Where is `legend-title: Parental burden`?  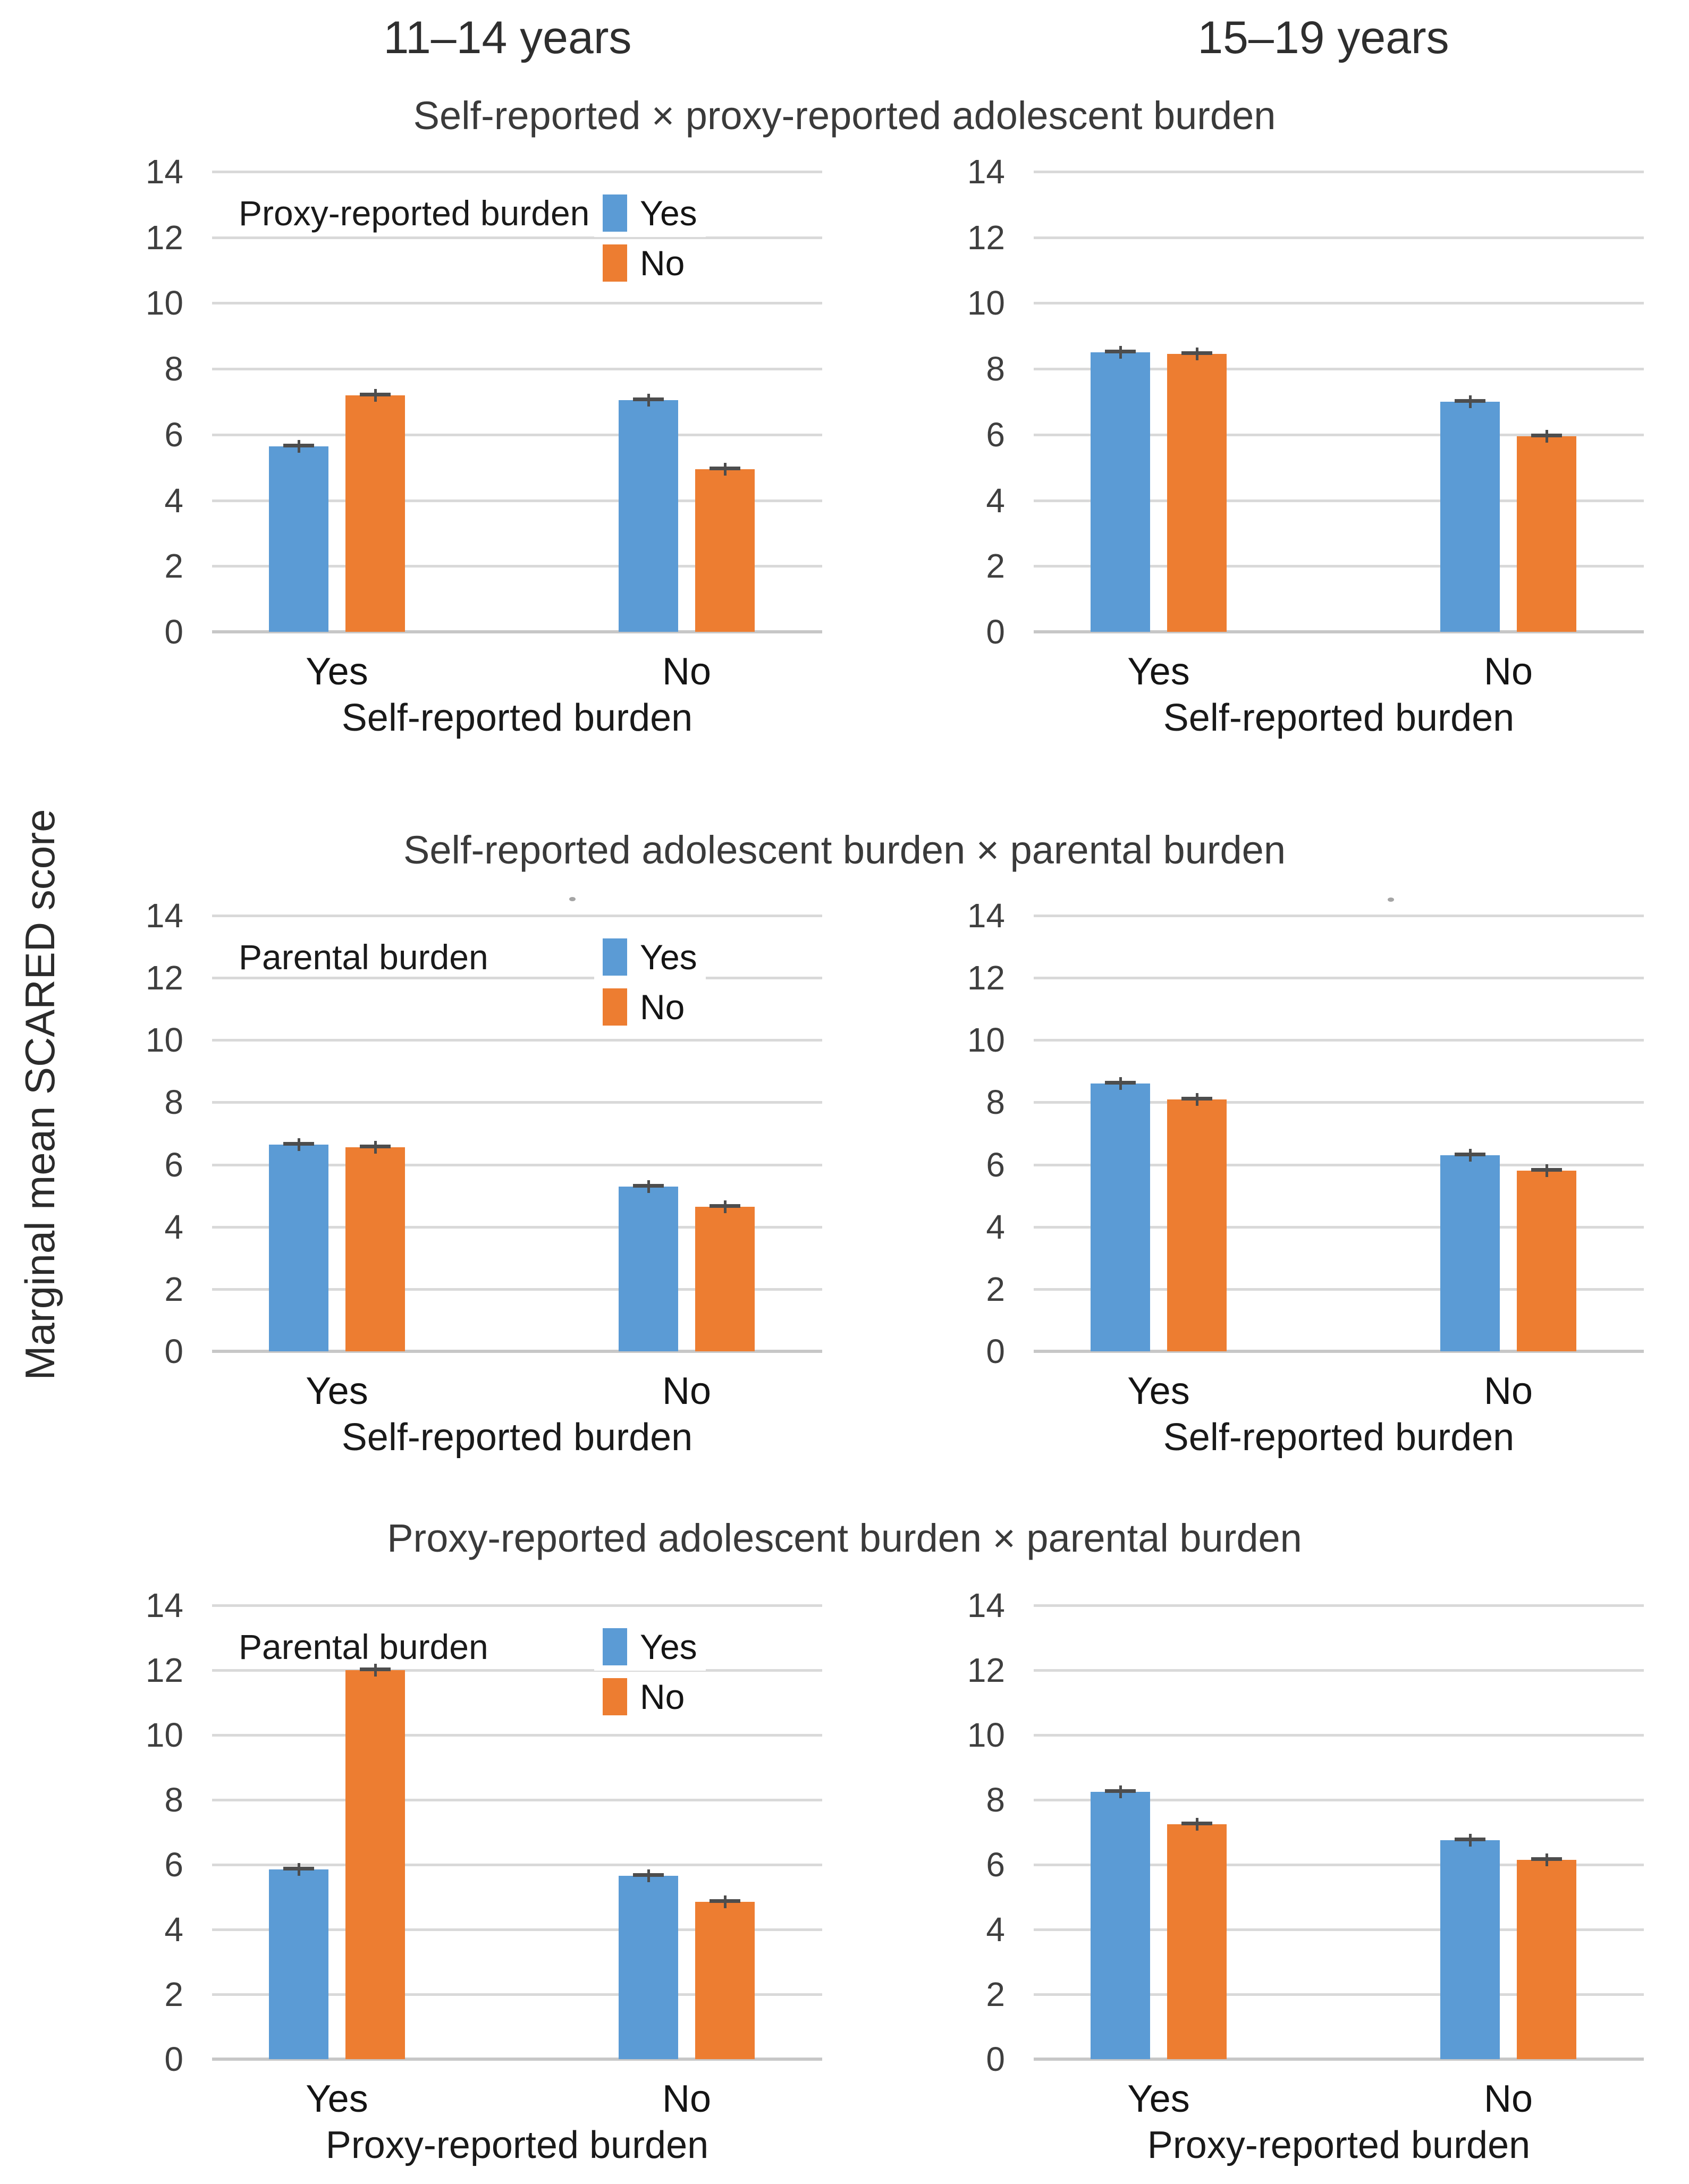
legend-title: Parental burden is located at coordinates (363, 1646).